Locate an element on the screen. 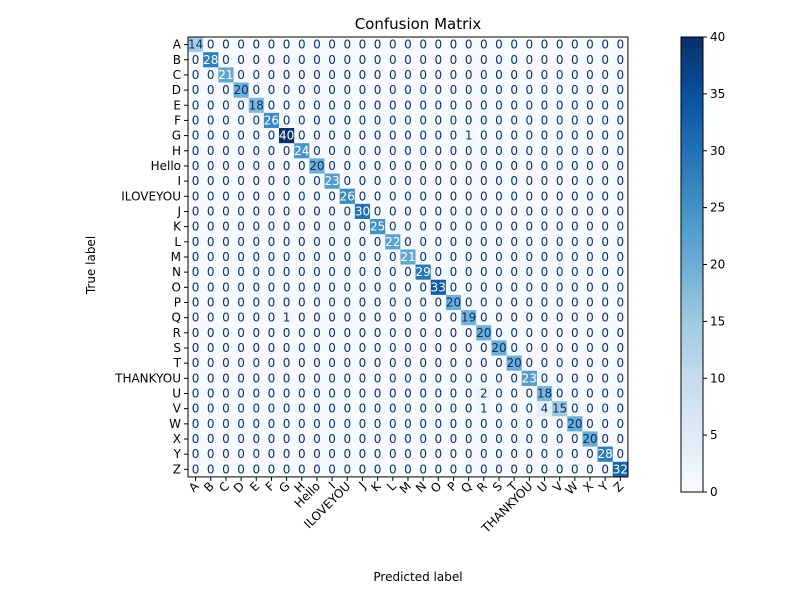  cell-value-label: 21 is located at coordinates (225, 75).